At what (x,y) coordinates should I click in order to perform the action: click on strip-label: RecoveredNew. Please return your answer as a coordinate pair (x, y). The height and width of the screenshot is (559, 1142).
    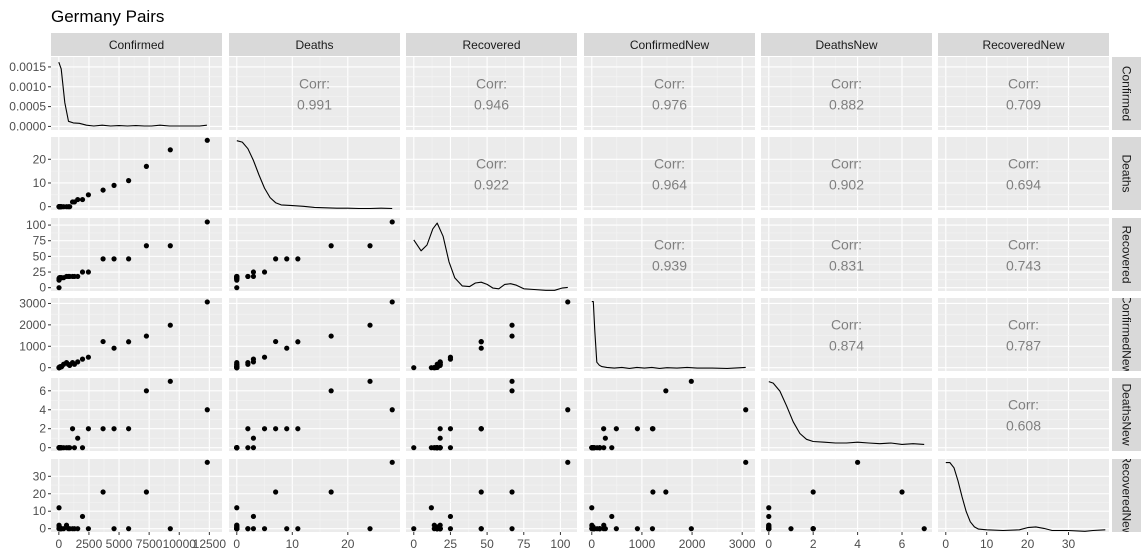
    Looking at the image, I should click on (1127, 495).